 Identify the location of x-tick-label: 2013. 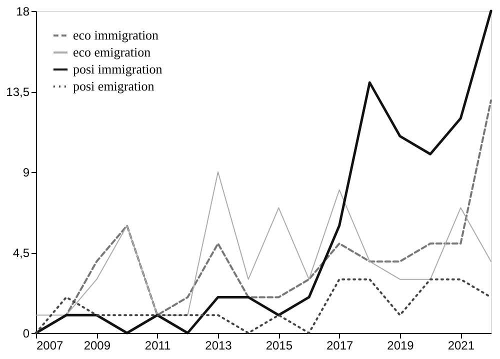
(218, 345).